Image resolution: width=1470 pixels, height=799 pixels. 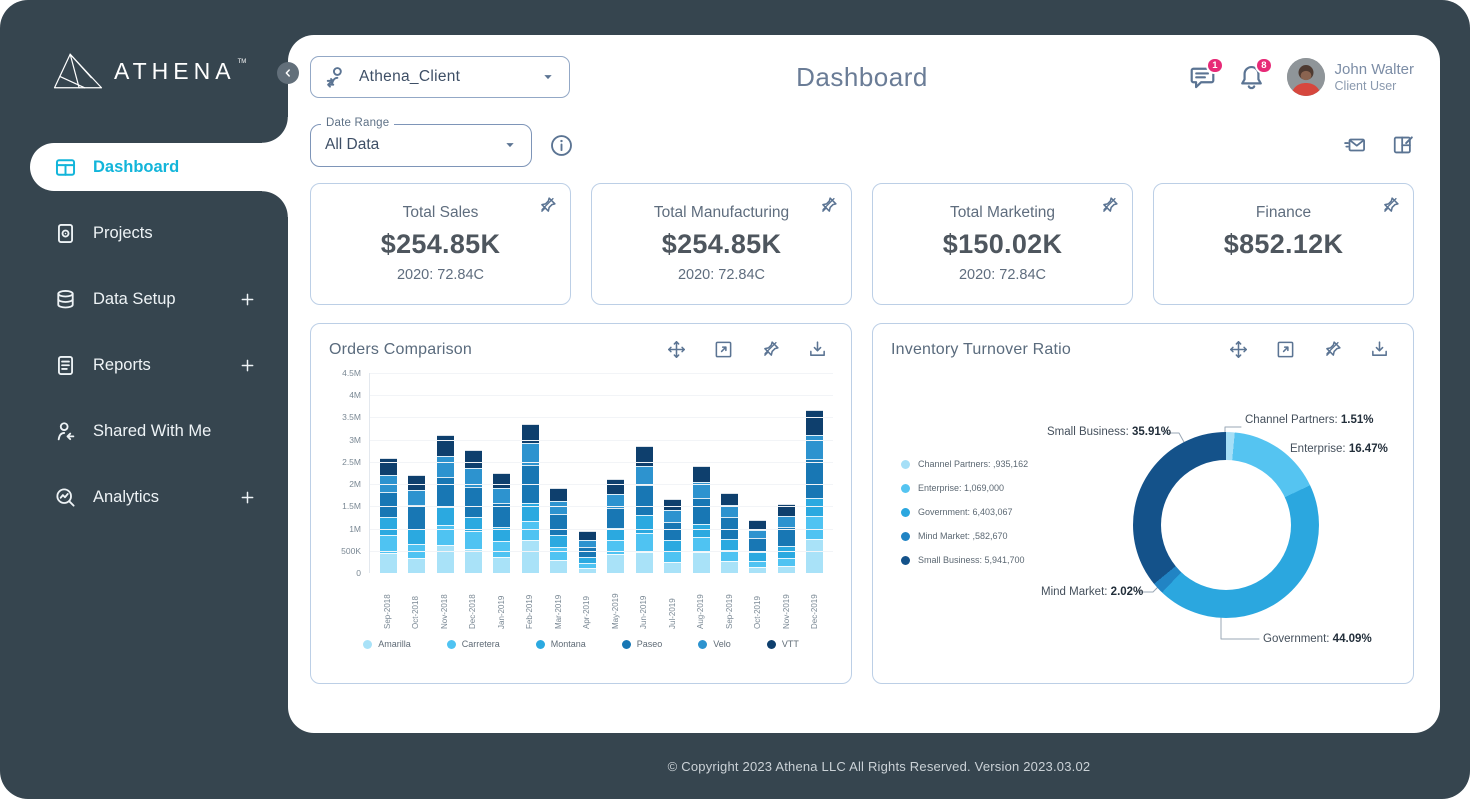 I want to click on client-selector: Athena_Client, so click(x=440, y=77).